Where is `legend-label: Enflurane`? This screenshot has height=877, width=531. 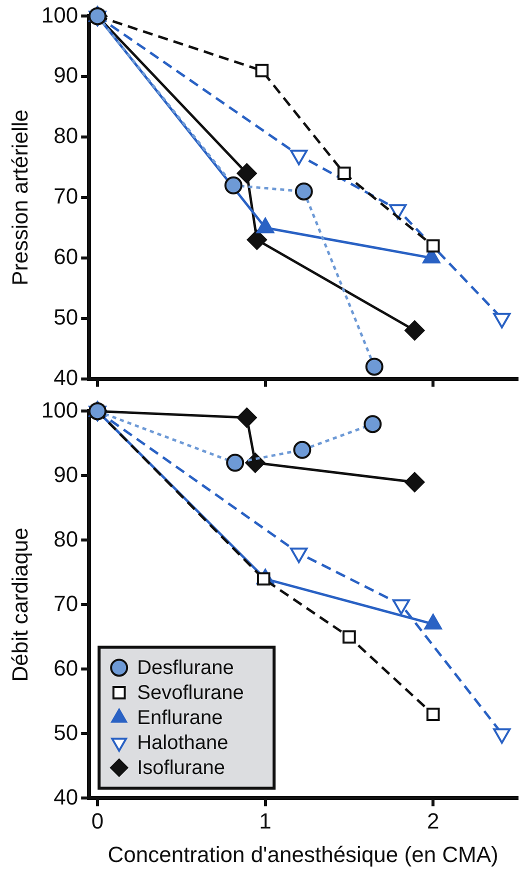 legend-label: Enflurane is located at coordinates (180, 718).